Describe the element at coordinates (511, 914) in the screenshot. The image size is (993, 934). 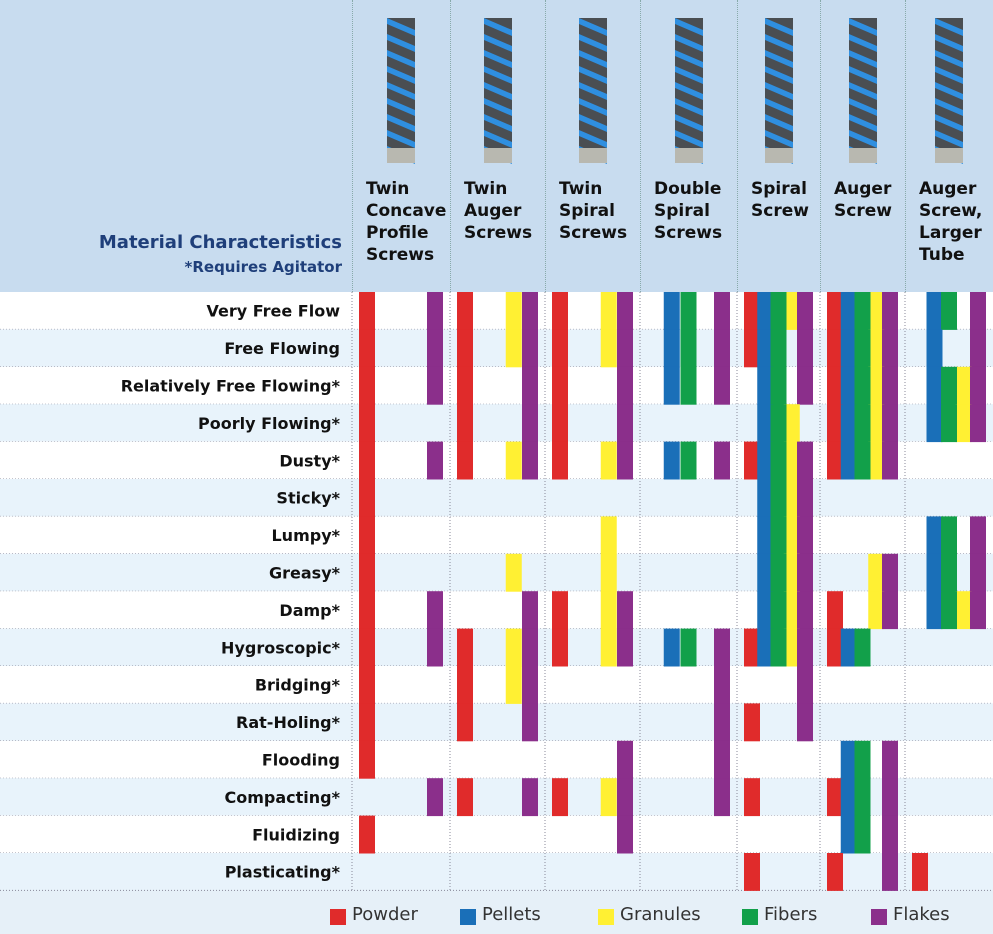
I see `legend-label: Pellets` at that location.